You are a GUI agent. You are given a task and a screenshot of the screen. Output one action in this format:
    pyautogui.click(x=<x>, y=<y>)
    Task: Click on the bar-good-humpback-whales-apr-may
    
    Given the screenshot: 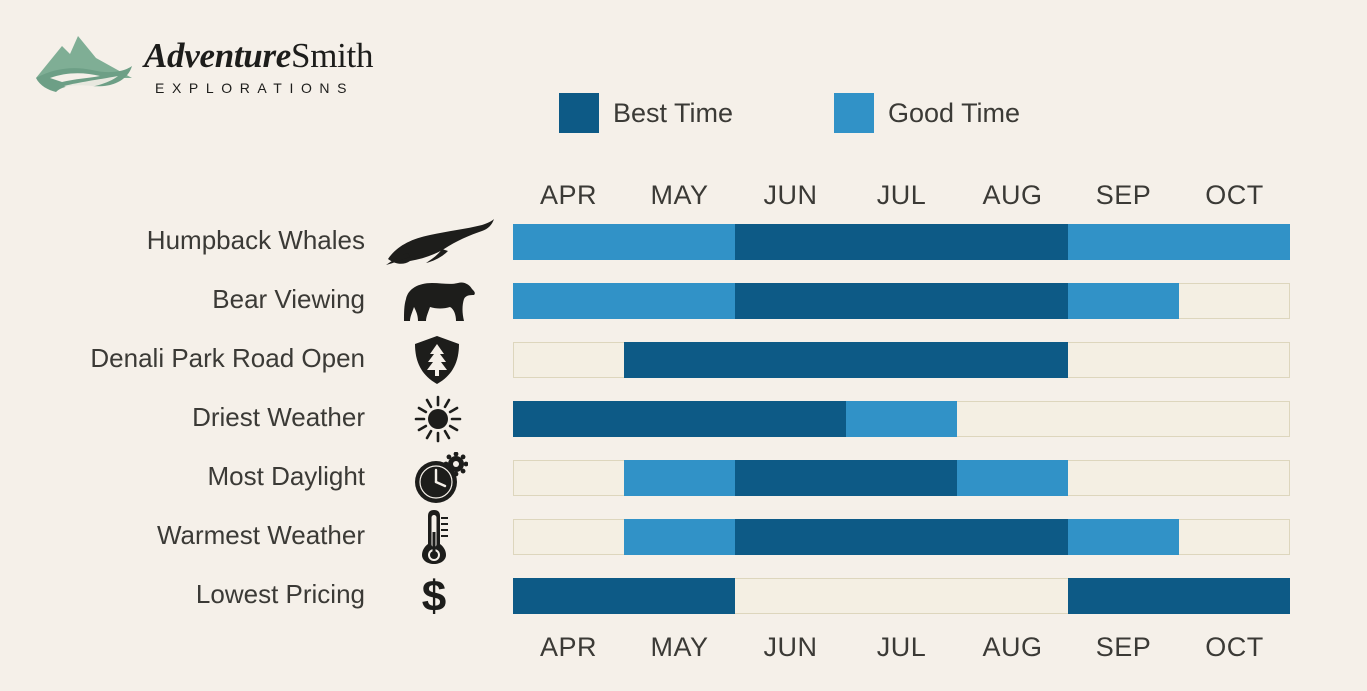 What is the action you would take?
    pyautogui.click(x=624, y=242)
    